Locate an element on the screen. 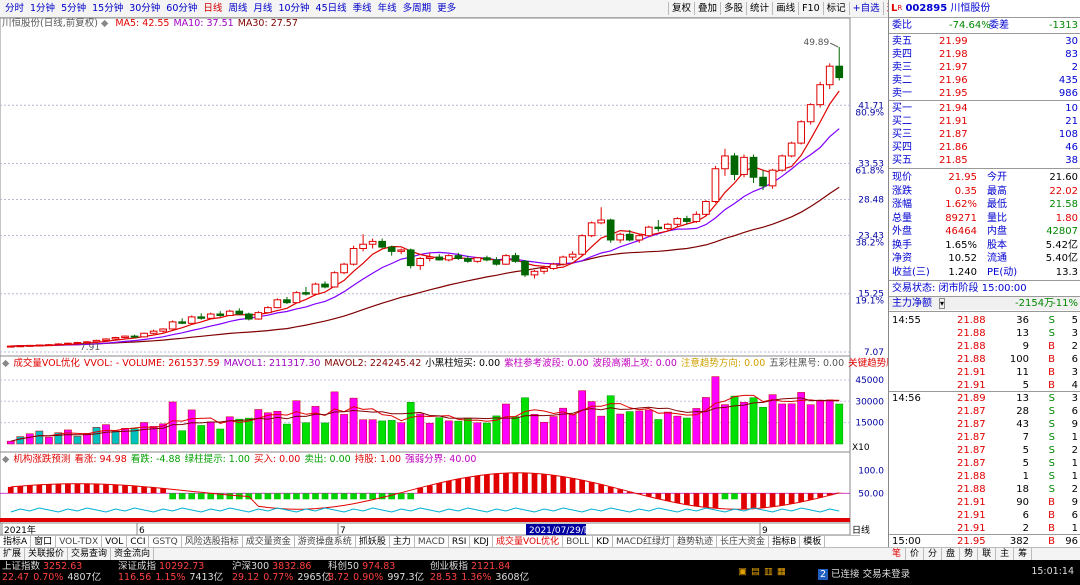 This screenshot has width=1080, height=585. period-tab: 30分钟 is located at coordinates (145, 8).